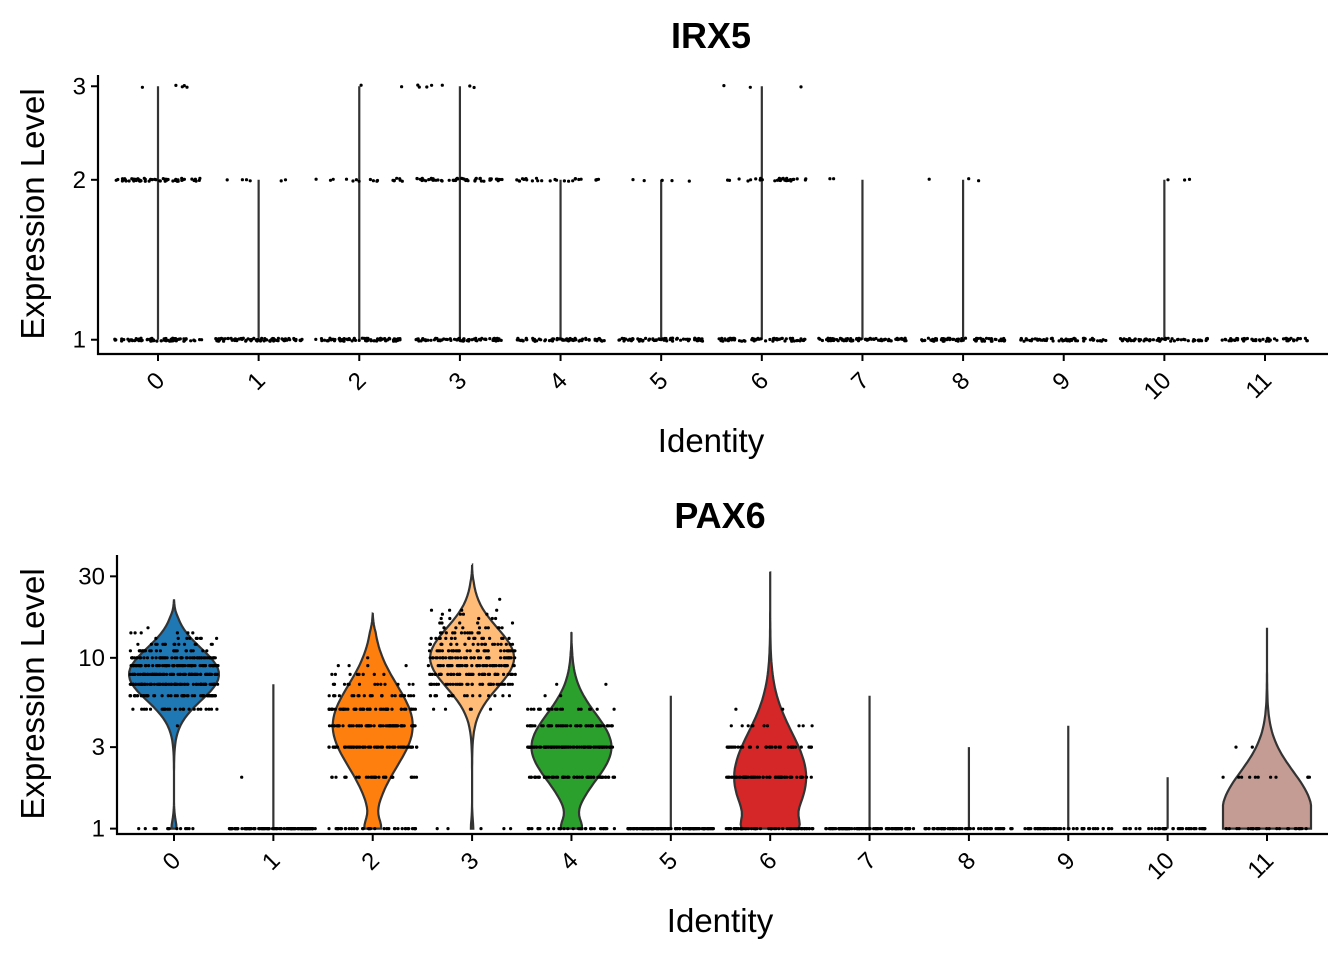 The width and height of the screenshot is (1344, 960). Describe the element at coordinates (1259, 385) in the screenshot. I see `x-tick-label: 11` at that location.